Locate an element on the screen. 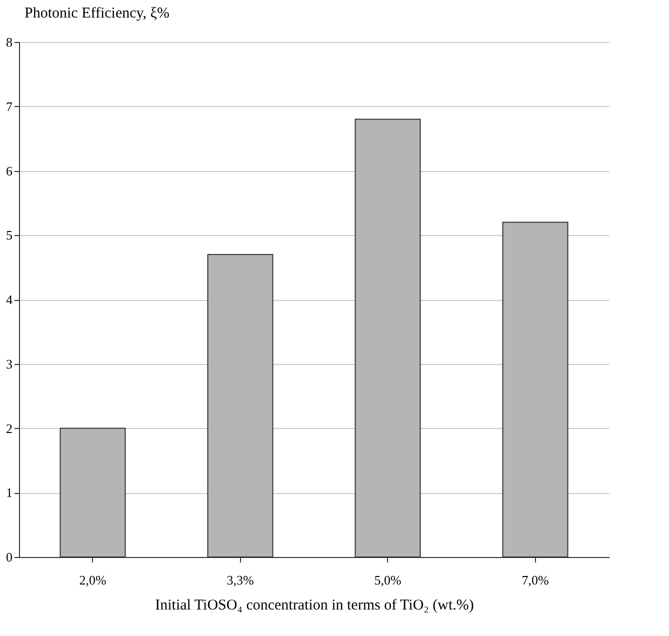  y-tick-label: 6 is located at coordinates (9, 170).